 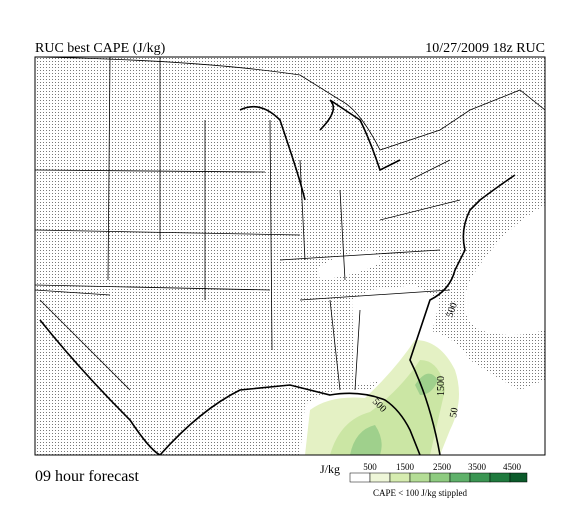 What do you see at coordinates (330, 469) in the screenshot?
I see `legend-unit: J/kg` at bounding box center [330, 469].